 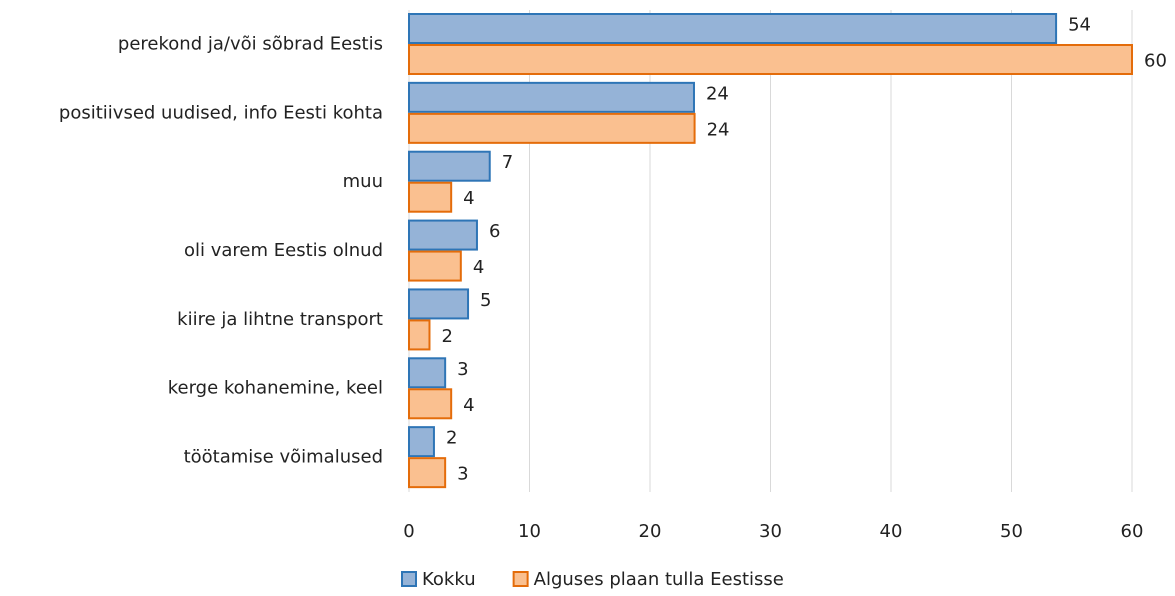 What do you see at coordinates (507, 162) in the screenshot?
I see `value-label: 7` at bounding box center [507, 162].